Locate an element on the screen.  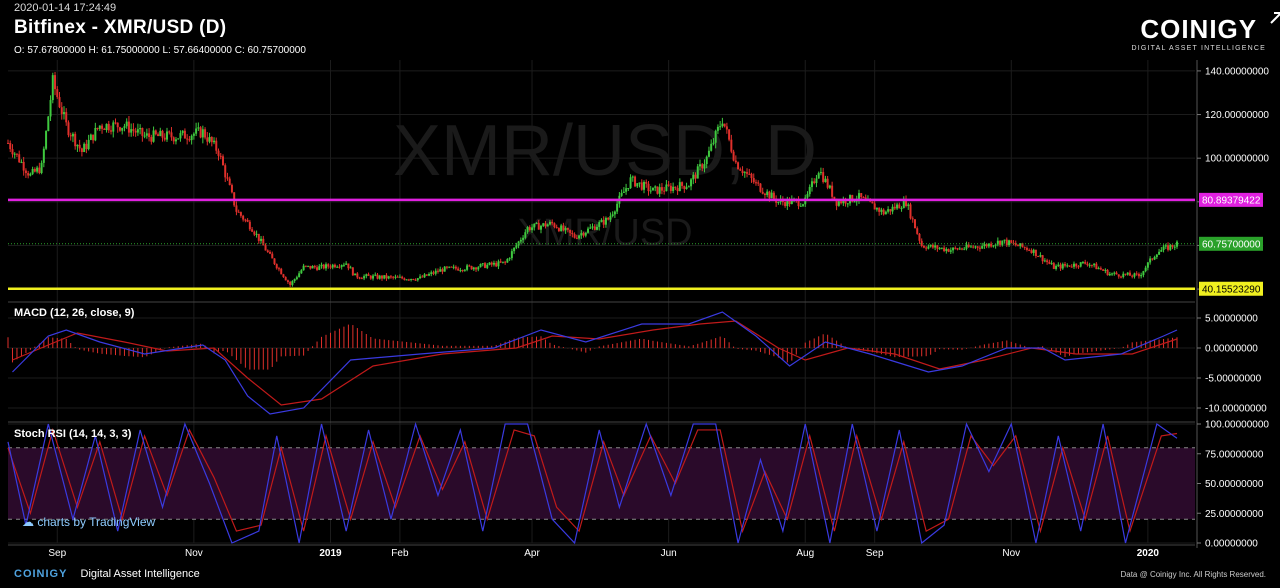
tradingview-link: ☁ charts by TradingView is located at coordinates (88, 522).